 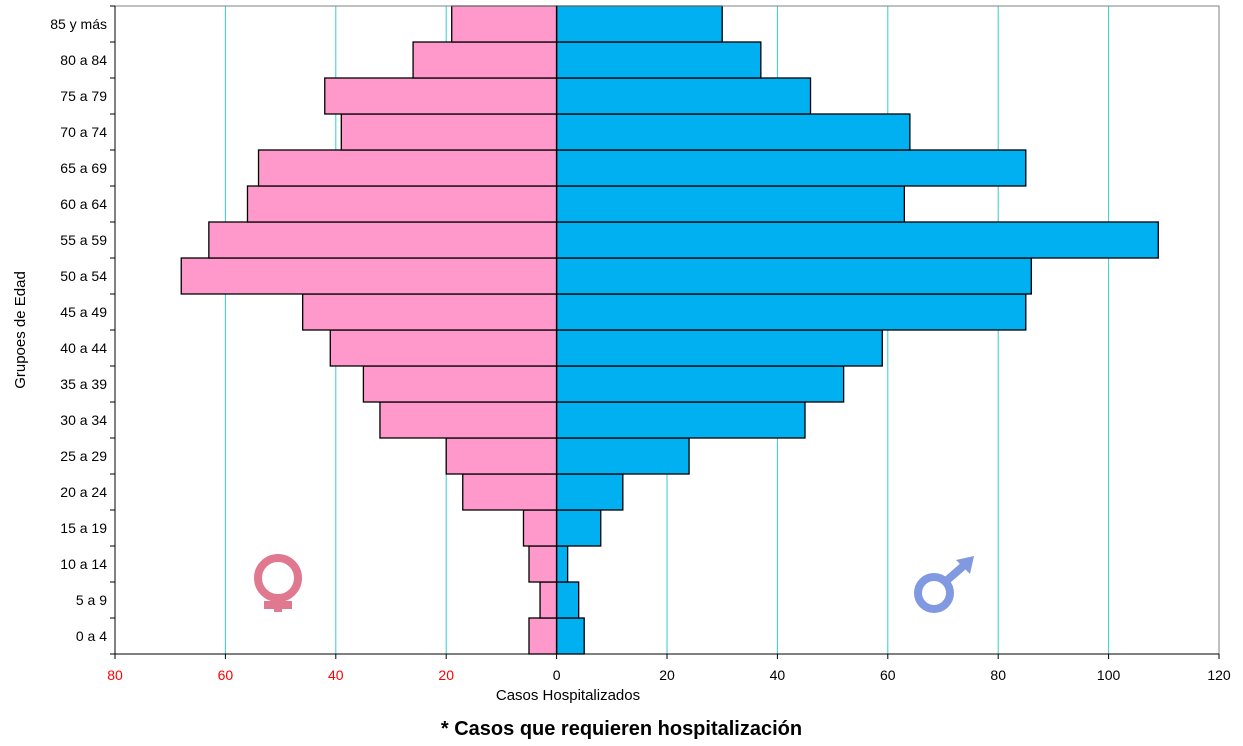 I want to click on y-tick-label: 25 a 29, so click(x=83, y=456).